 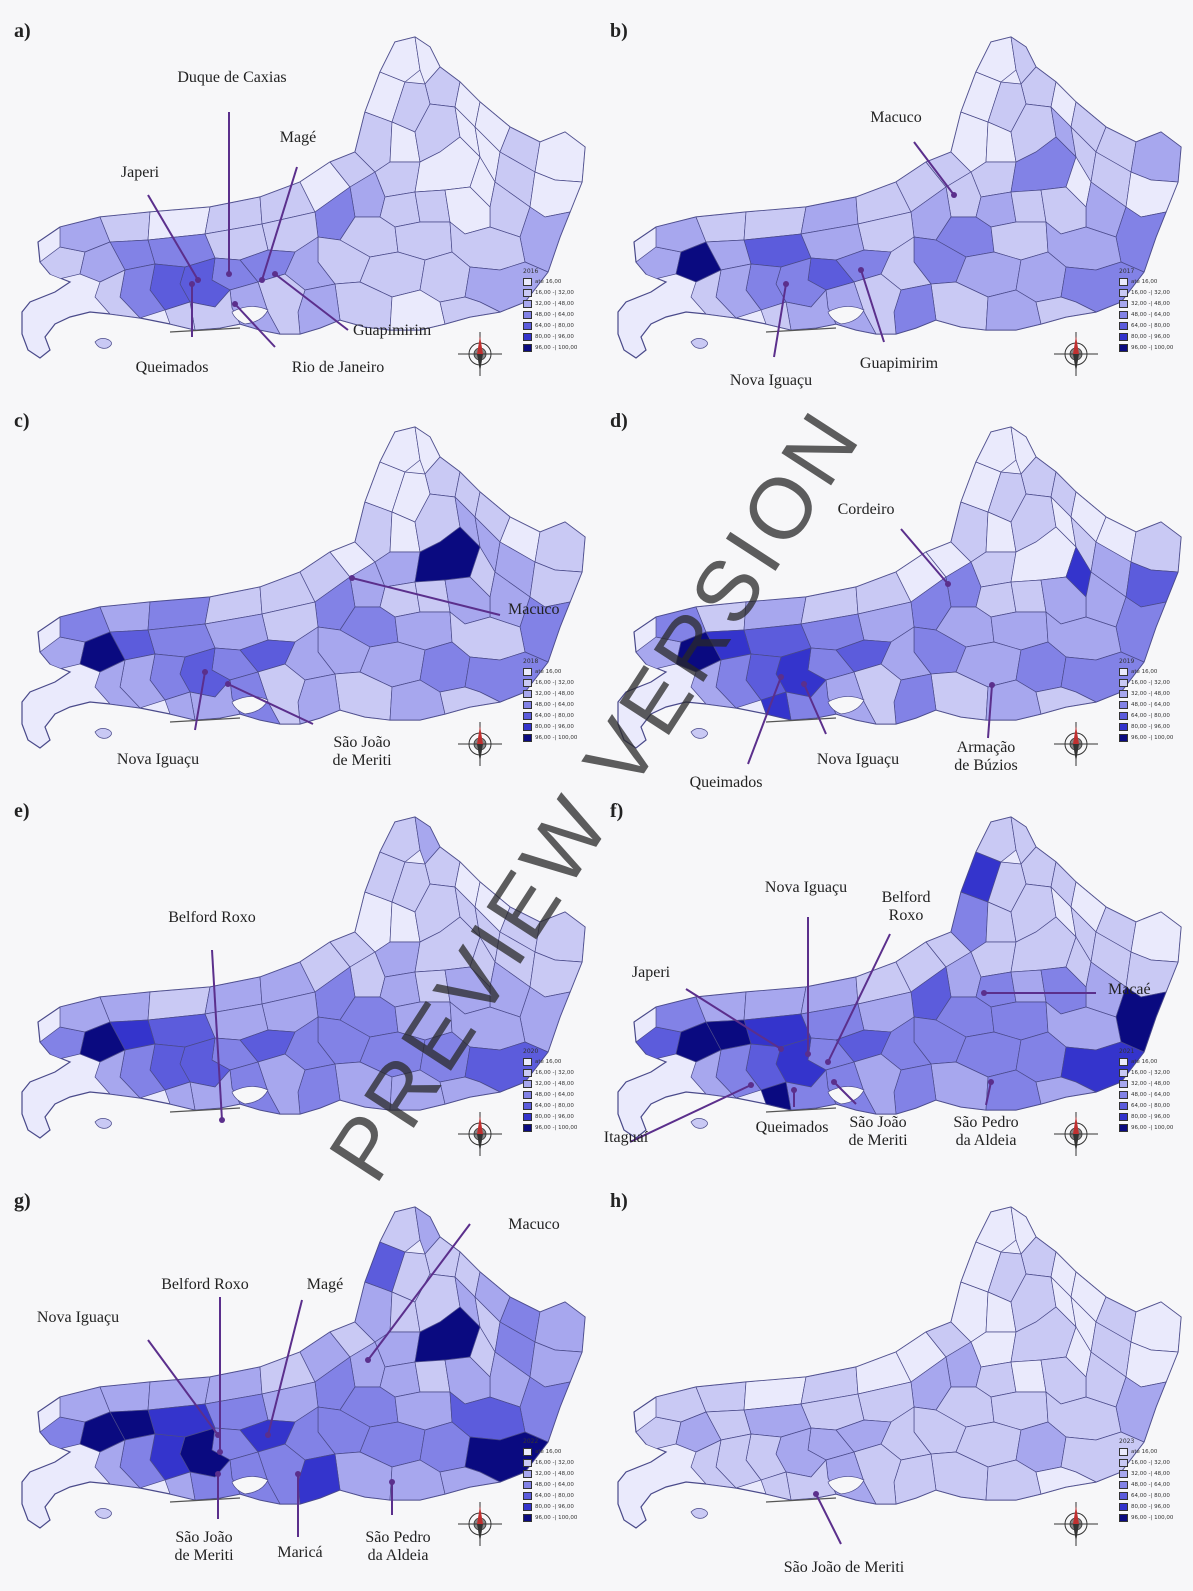 I want to click on city-label-line: Japeri, so click(x=651, y=972).